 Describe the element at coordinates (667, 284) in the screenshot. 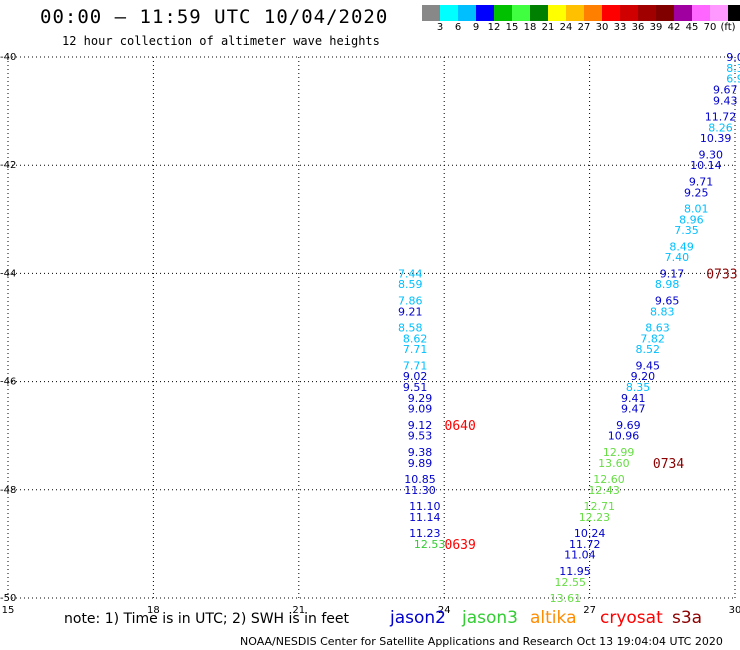

I see `swh-value-label: 8.98` at that location.